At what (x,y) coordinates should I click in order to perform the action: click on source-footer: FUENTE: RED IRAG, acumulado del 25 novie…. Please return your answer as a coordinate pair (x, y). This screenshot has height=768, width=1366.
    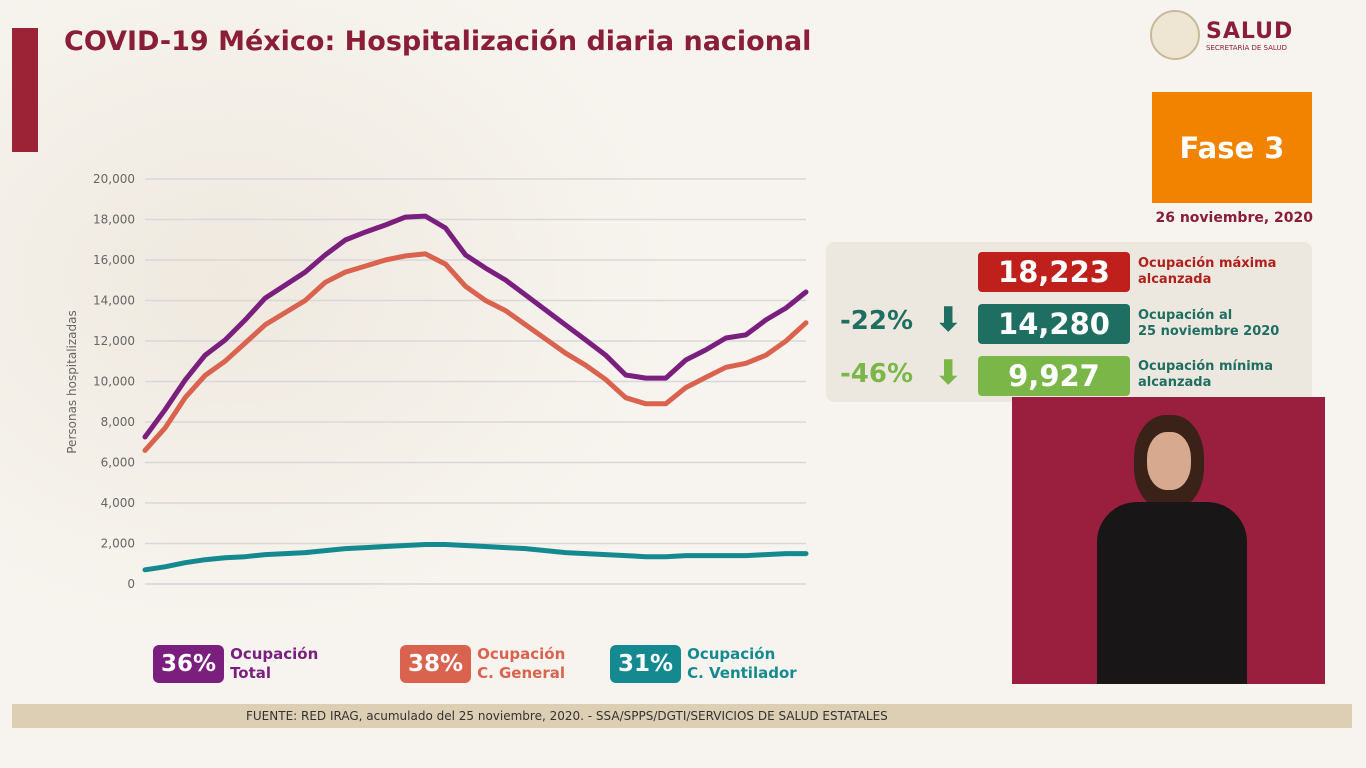
    Looking at the image, I should click on (682, 716).